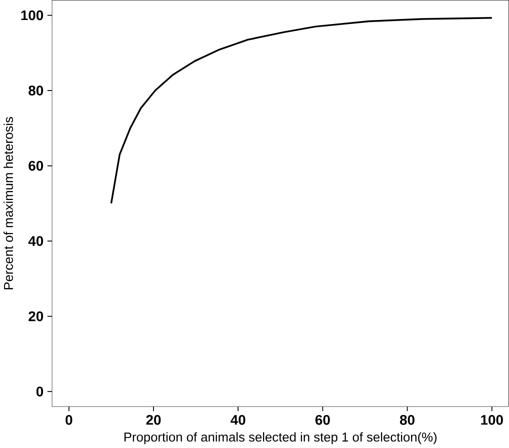  I want to click on x-tick-label: 100, so click(492, 420).